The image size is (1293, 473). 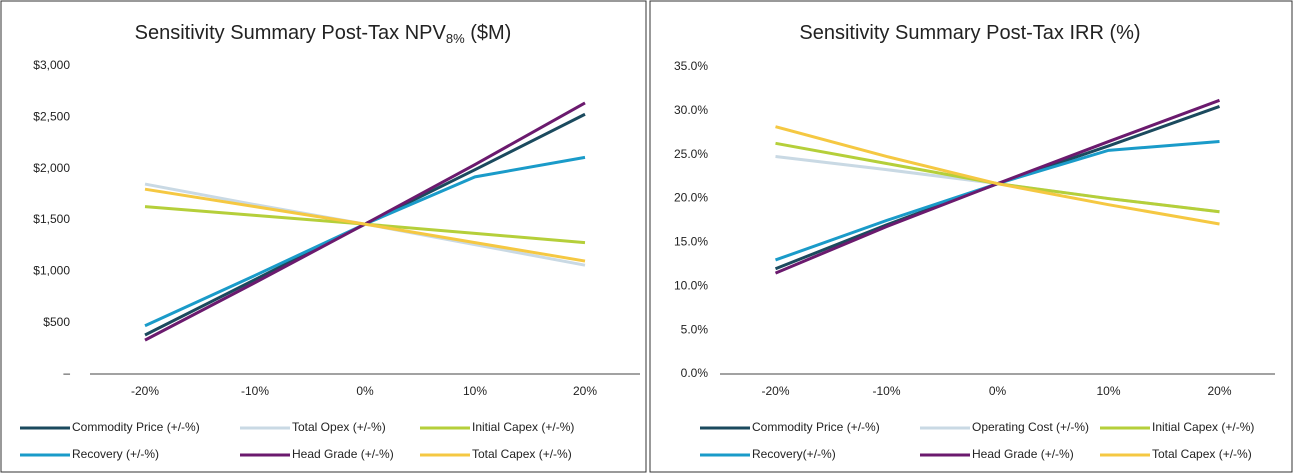 I want to click on y-tick-label: 30.0%, so click(x=691, y=110).